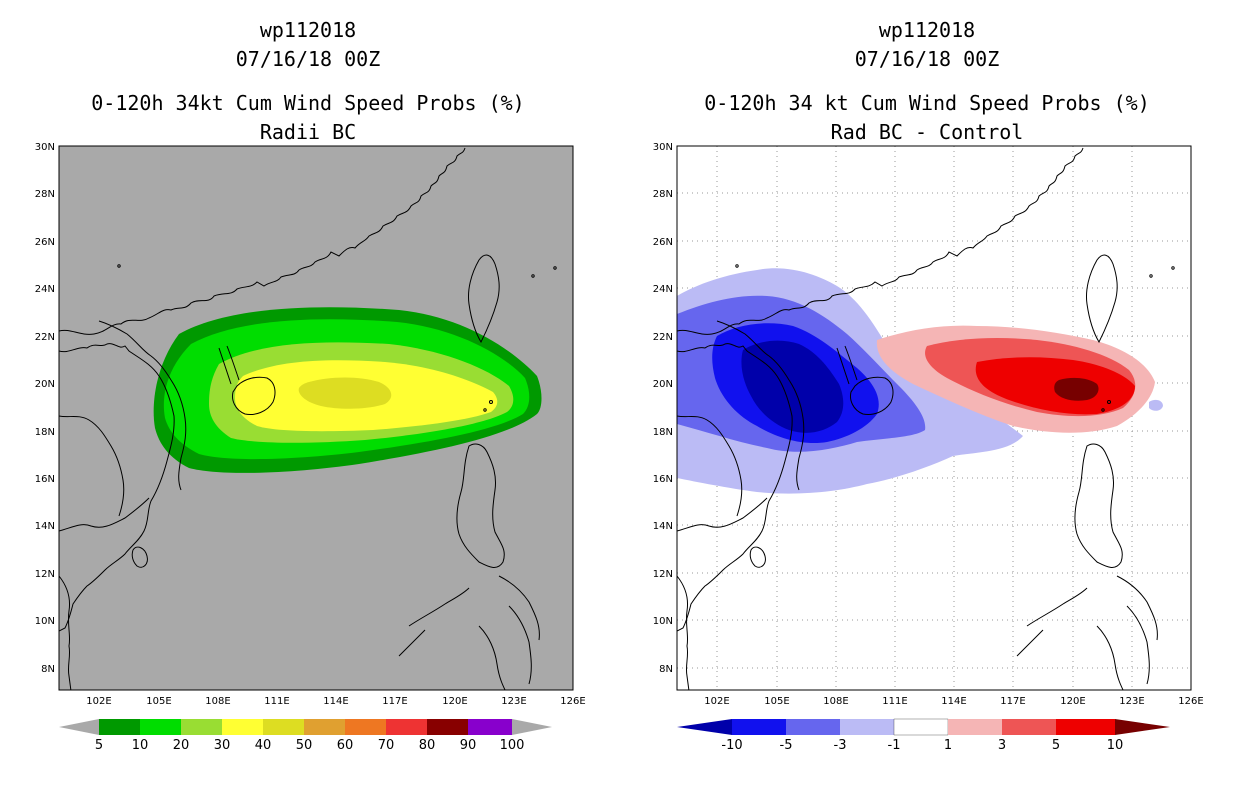 The image size is (1236, 800). Describe the element at coordinates (45, 242) in the screenshot. I see `lat-tick: 26N` at that location.